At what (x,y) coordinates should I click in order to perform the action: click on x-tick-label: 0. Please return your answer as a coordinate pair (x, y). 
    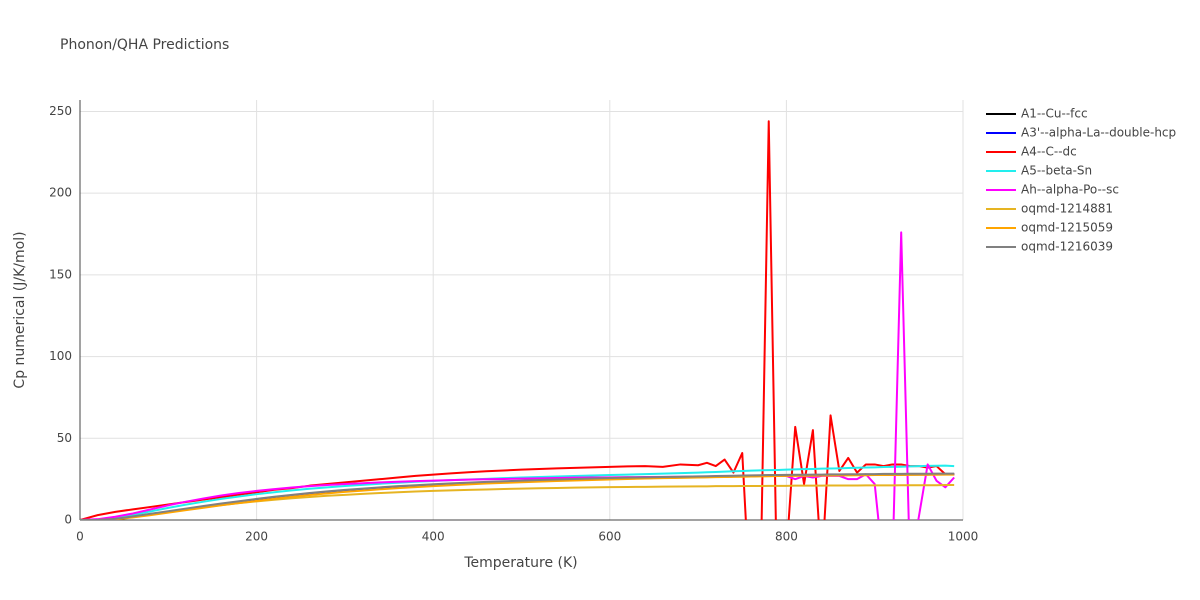
    Looking at the image, I should click on (80, 537).